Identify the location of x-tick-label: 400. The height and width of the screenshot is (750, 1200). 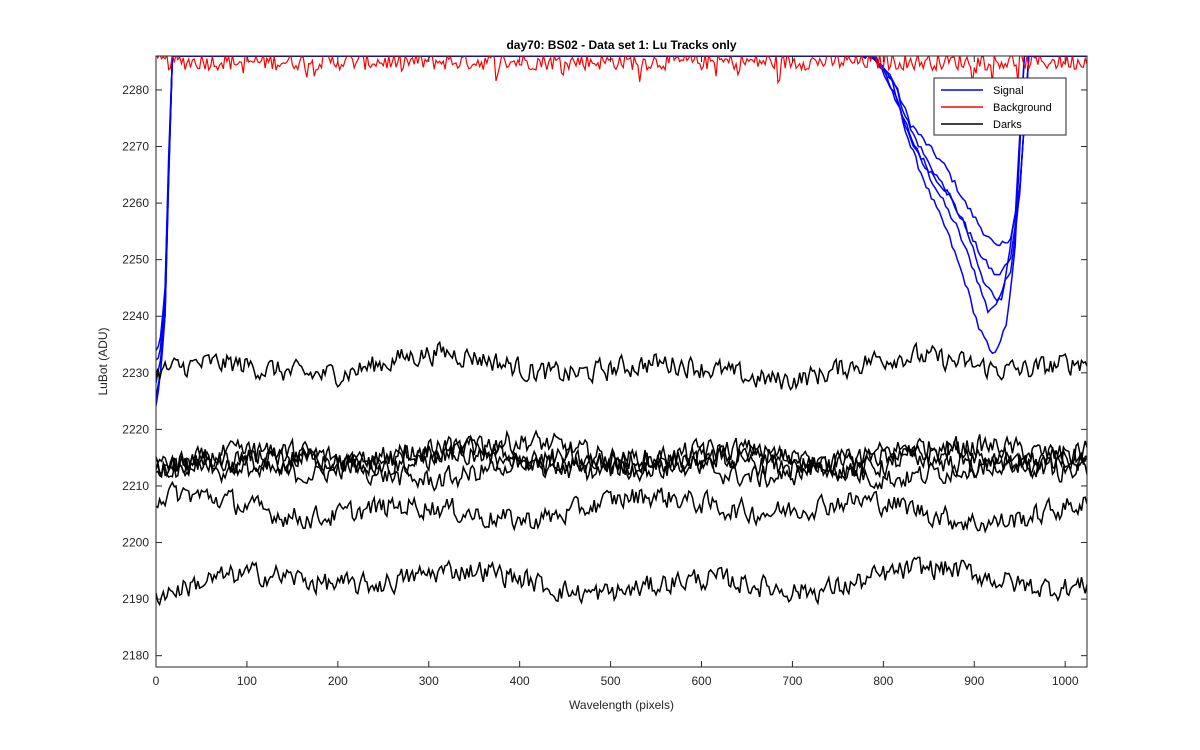
(520, 681).